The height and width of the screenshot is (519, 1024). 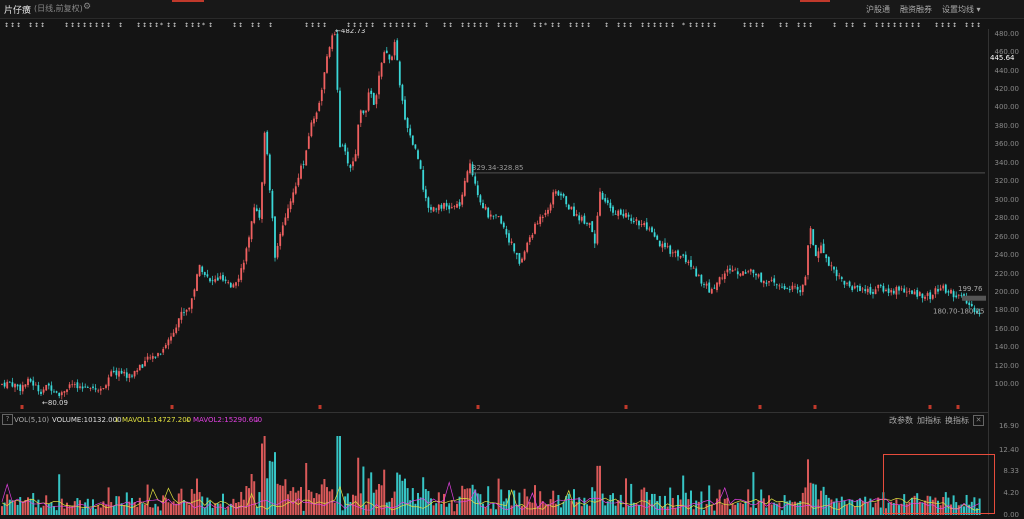 What do you see at coordinates (916, 9) in the screenshot?
I see `margin-trading-button: 融资融券` at bounding box center [916, 9].